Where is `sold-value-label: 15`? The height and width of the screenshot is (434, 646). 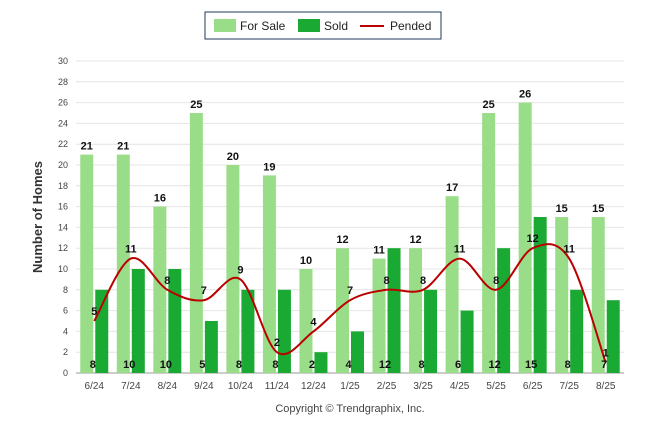 sold-value-label: 15 is located at coordinates (531, 365).